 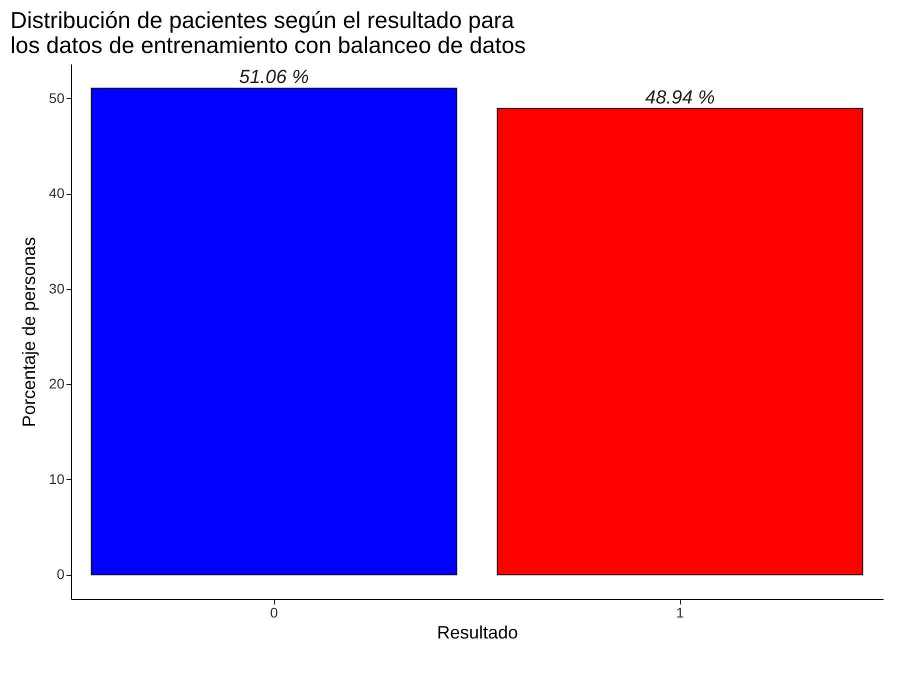 What do you see at coordinates (28, 332) in the screenshot?
I see `y-axis-title: Porcentaje de personas` at bounding box center [28, 332].